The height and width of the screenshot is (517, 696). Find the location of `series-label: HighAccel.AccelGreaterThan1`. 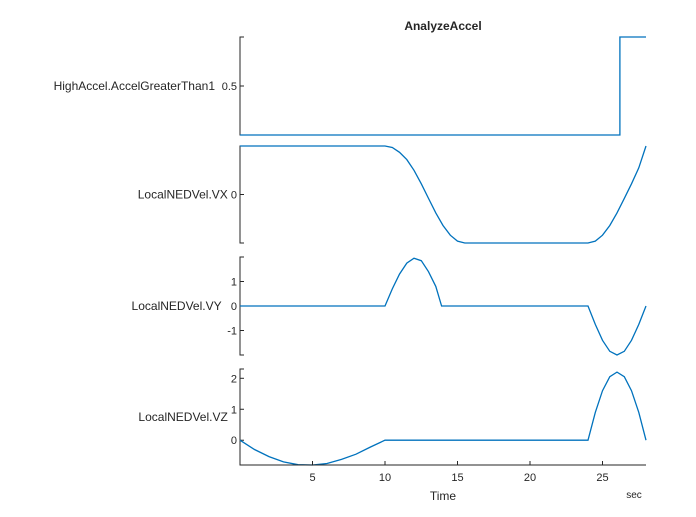

series-label: HighAccel.AccelGreaterThan1 is located at coordinates (135, 86).